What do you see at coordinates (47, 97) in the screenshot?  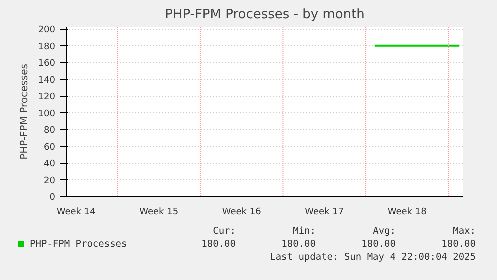 I see `y-tick-label: 120` at bounding box center [47, 97].